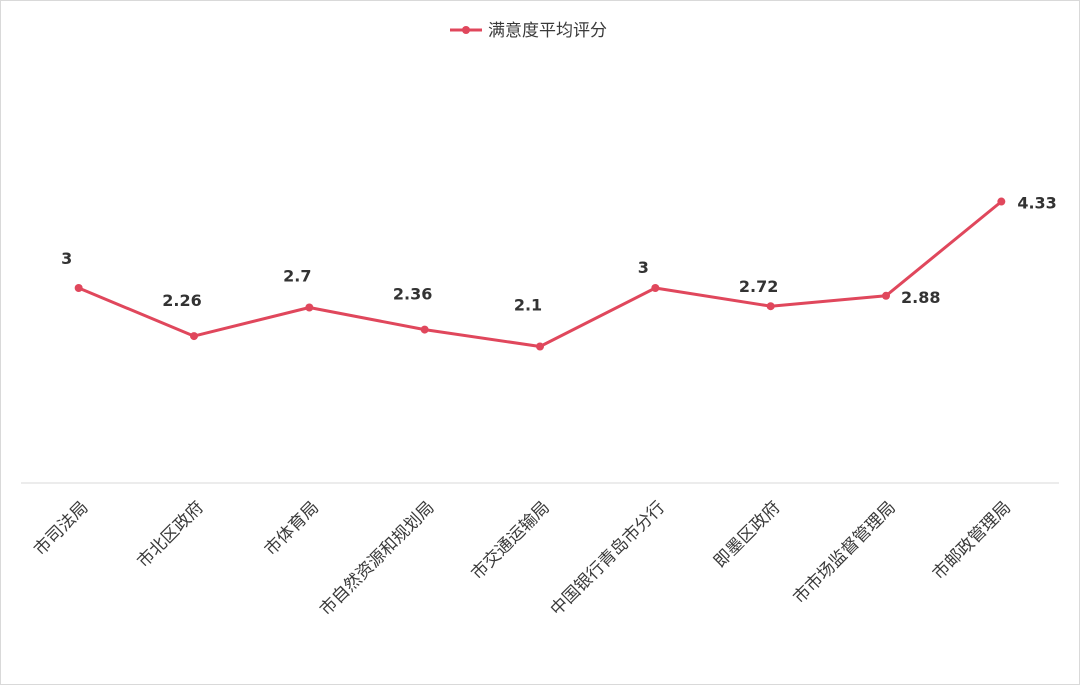 Image resolution: width=1080 pixels, height=685 pixels. What do you see at coordinates (920, 297) in the screenshot?
I see `data-label: 2.88` at bounding box center [920, 297].